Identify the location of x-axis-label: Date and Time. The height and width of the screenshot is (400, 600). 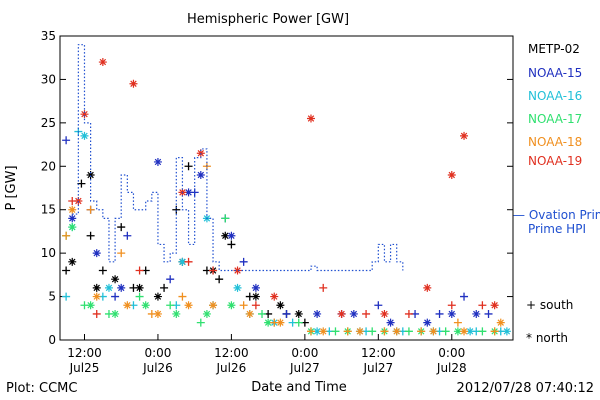
(299, 387).